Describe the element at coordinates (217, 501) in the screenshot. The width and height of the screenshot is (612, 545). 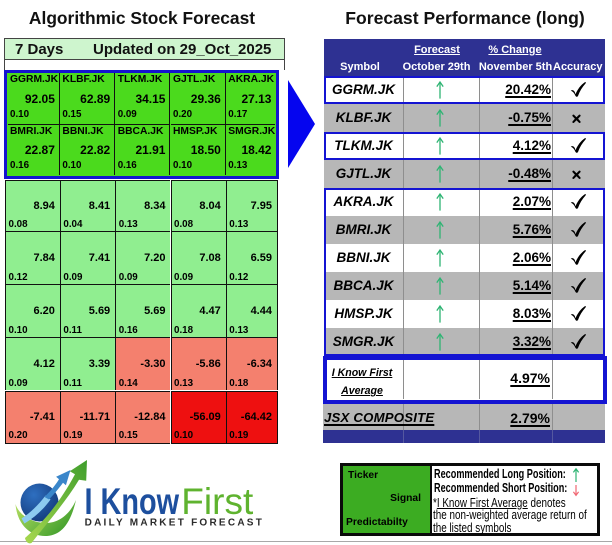
I see `svg-text: First` at that location.